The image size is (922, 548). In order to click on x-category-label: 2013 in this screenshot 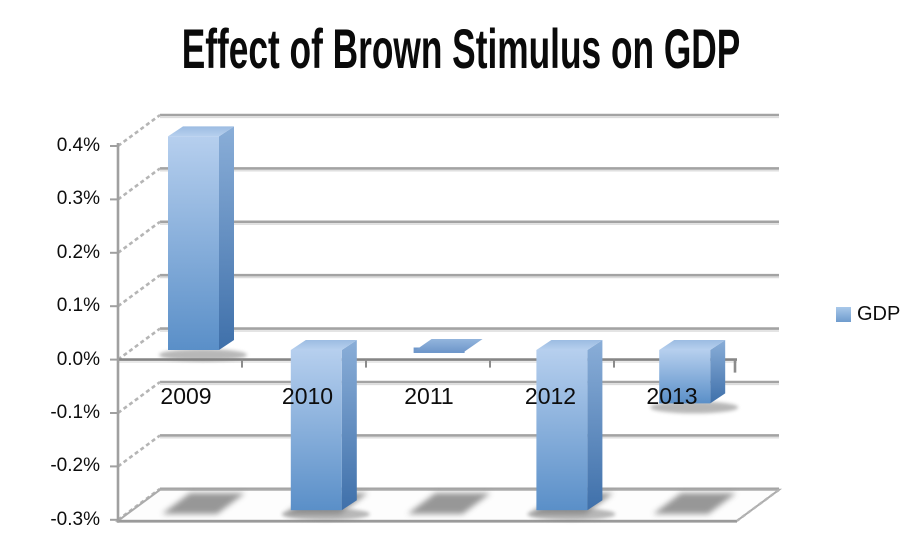, I will do `click(672, 396)`.